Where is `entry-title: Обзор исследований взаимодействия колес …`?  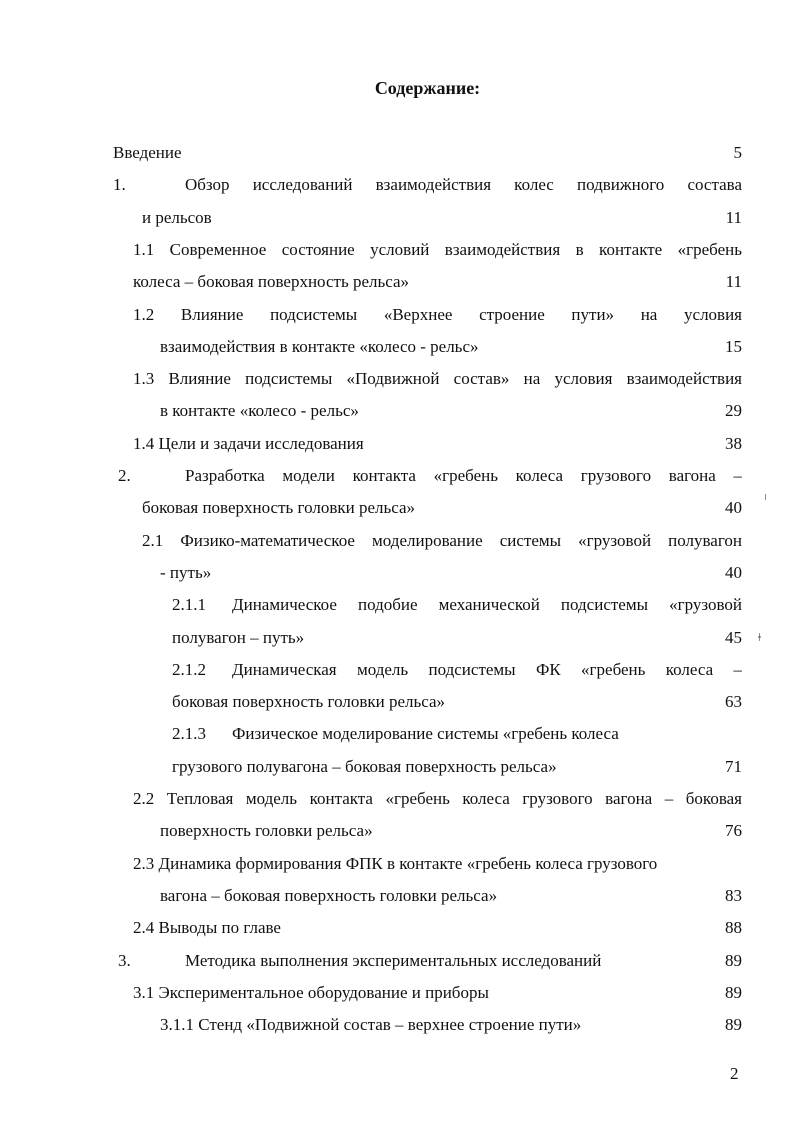
entry-title: Обзор исследований взаимодействия колес … is located at coordinates (463, 185).